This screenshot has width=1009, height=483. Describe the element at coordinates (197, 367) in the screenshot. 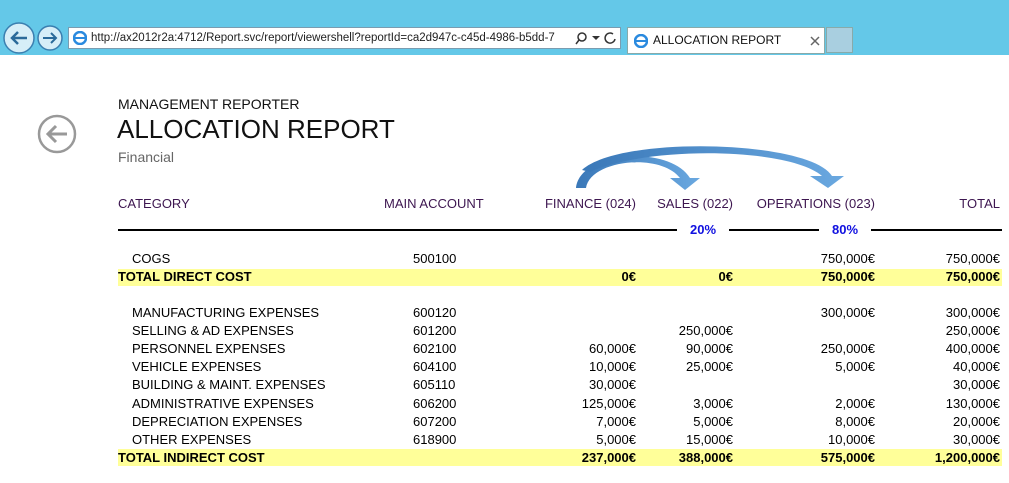

I see `category-cell: VEHICLE EXPENSES` at that location.